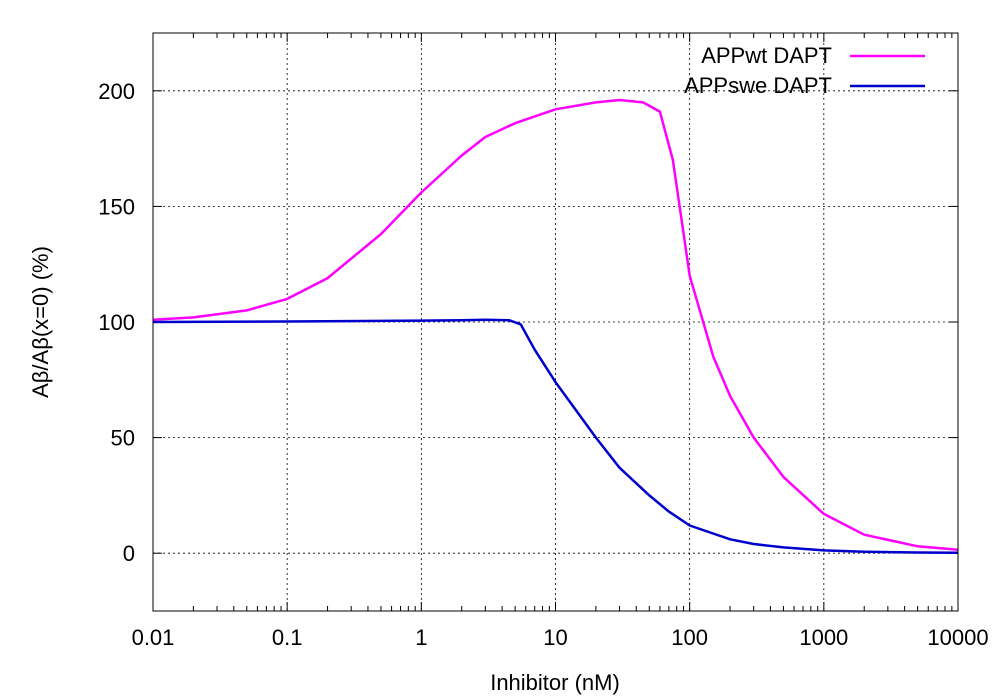 Image resolution: width=1000 pixels, height=700 pixels. Describe the element at coordinates (758, 85) in the screenshot. I see `legend-label-appswe: APPswe DAPT` at that location.